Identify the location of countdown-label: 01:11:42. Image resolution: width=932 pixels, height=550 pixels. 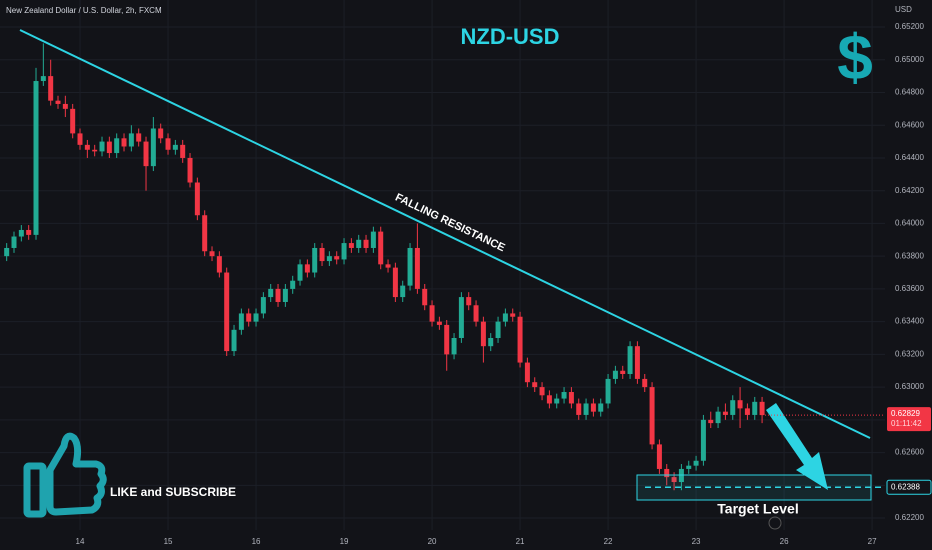
(906, 423).